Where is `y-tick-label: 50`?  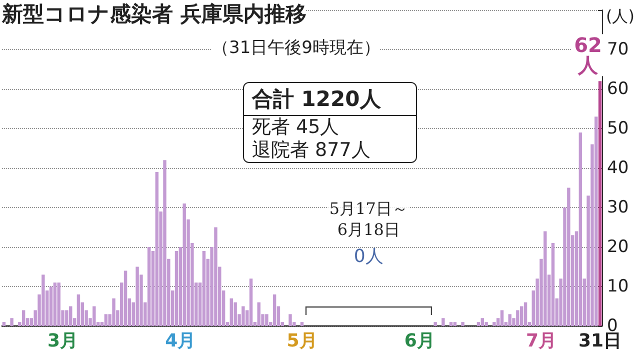 y-tick-label: 50 is located at coordinates (618, 128).